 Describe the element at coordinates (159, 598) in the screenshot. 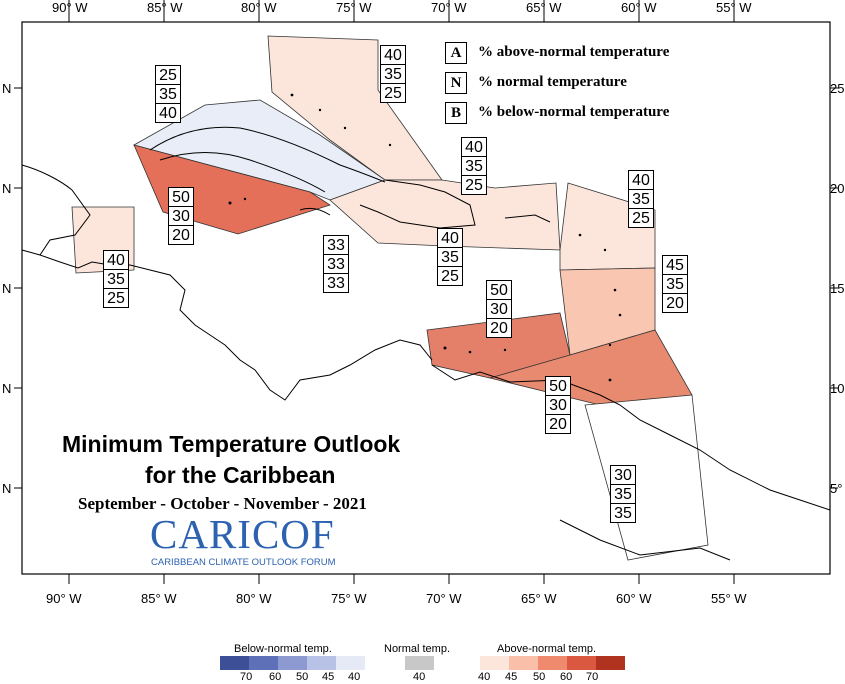

I see `bottom-lon-label: 85° W` at that location.